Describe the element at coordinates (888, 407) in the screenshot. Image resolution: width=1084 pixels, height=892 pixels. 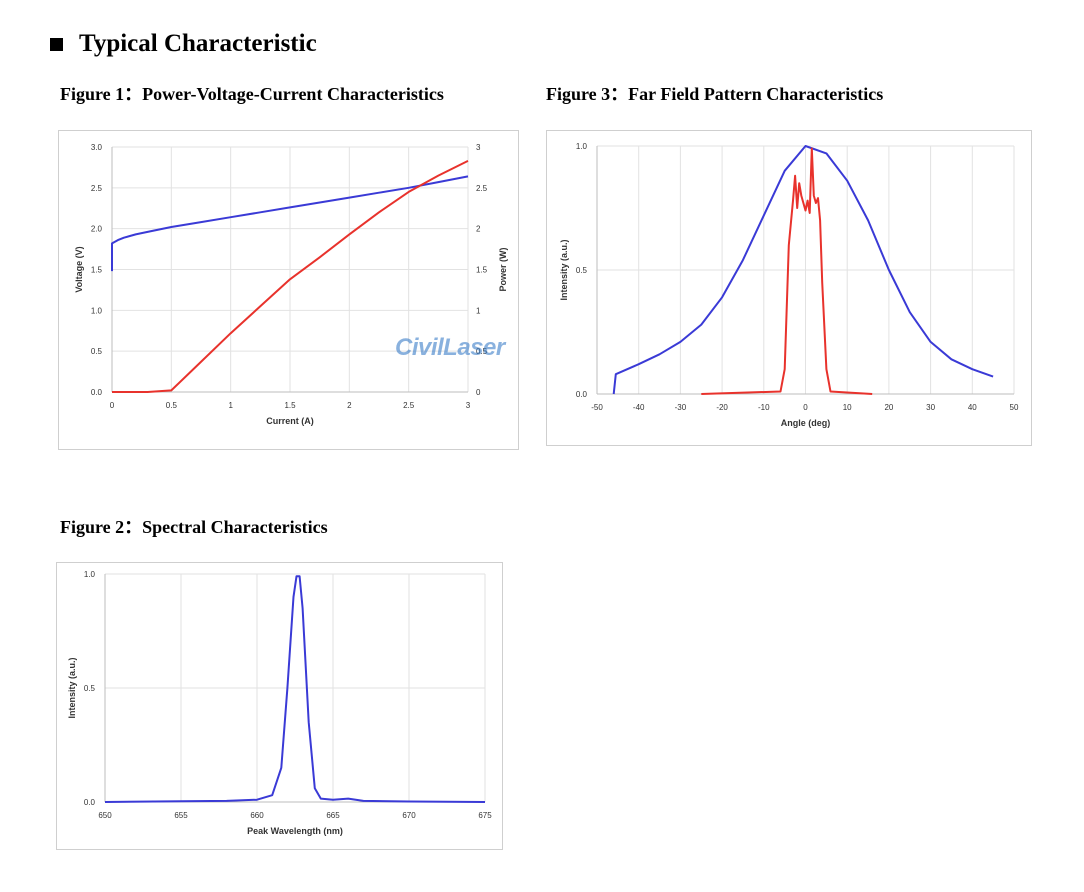
I see `x-tick-label: 20` at that location.